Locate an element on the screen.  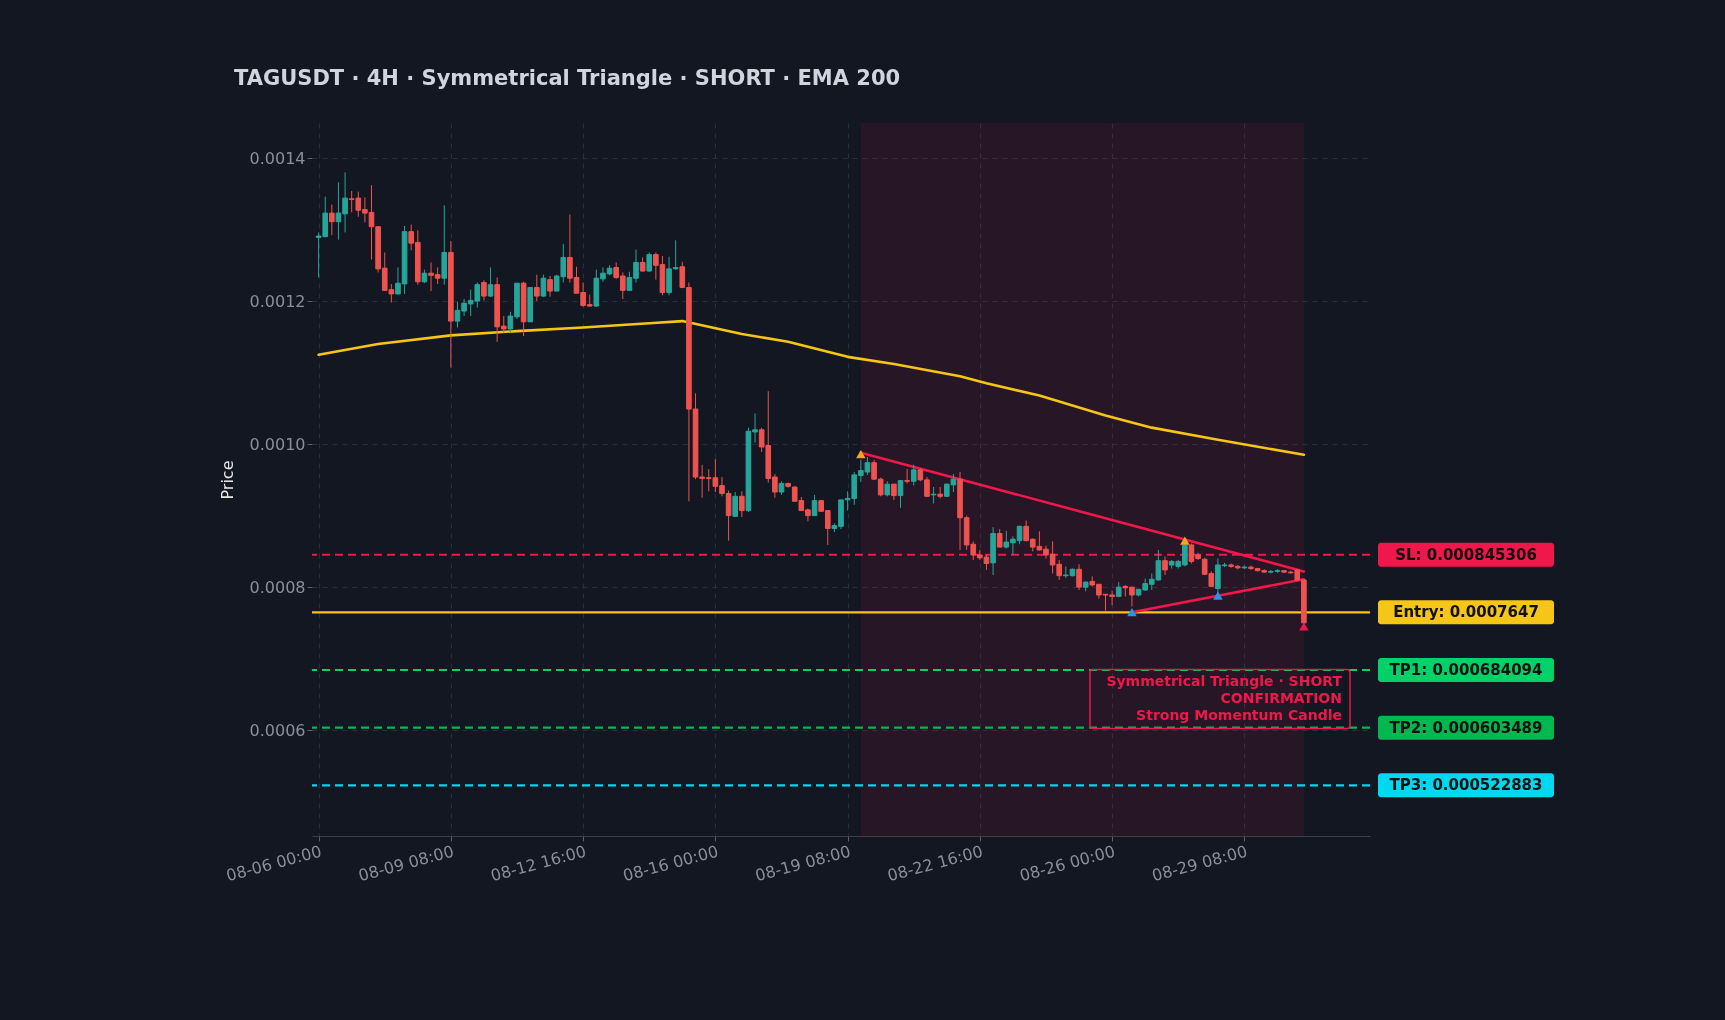
x-tick-label: 08-19 08:00 is located at coordinates (803, 863).